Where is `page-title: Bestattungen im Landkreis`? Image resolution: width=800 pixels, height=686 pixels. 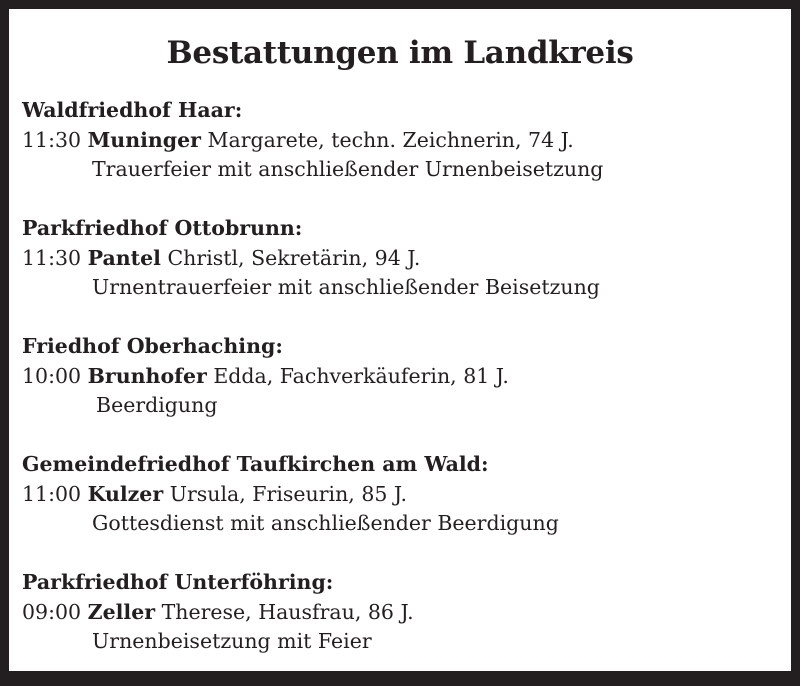
page-title: Bestattungen im Landkreis is located at coordinates (400, 53).